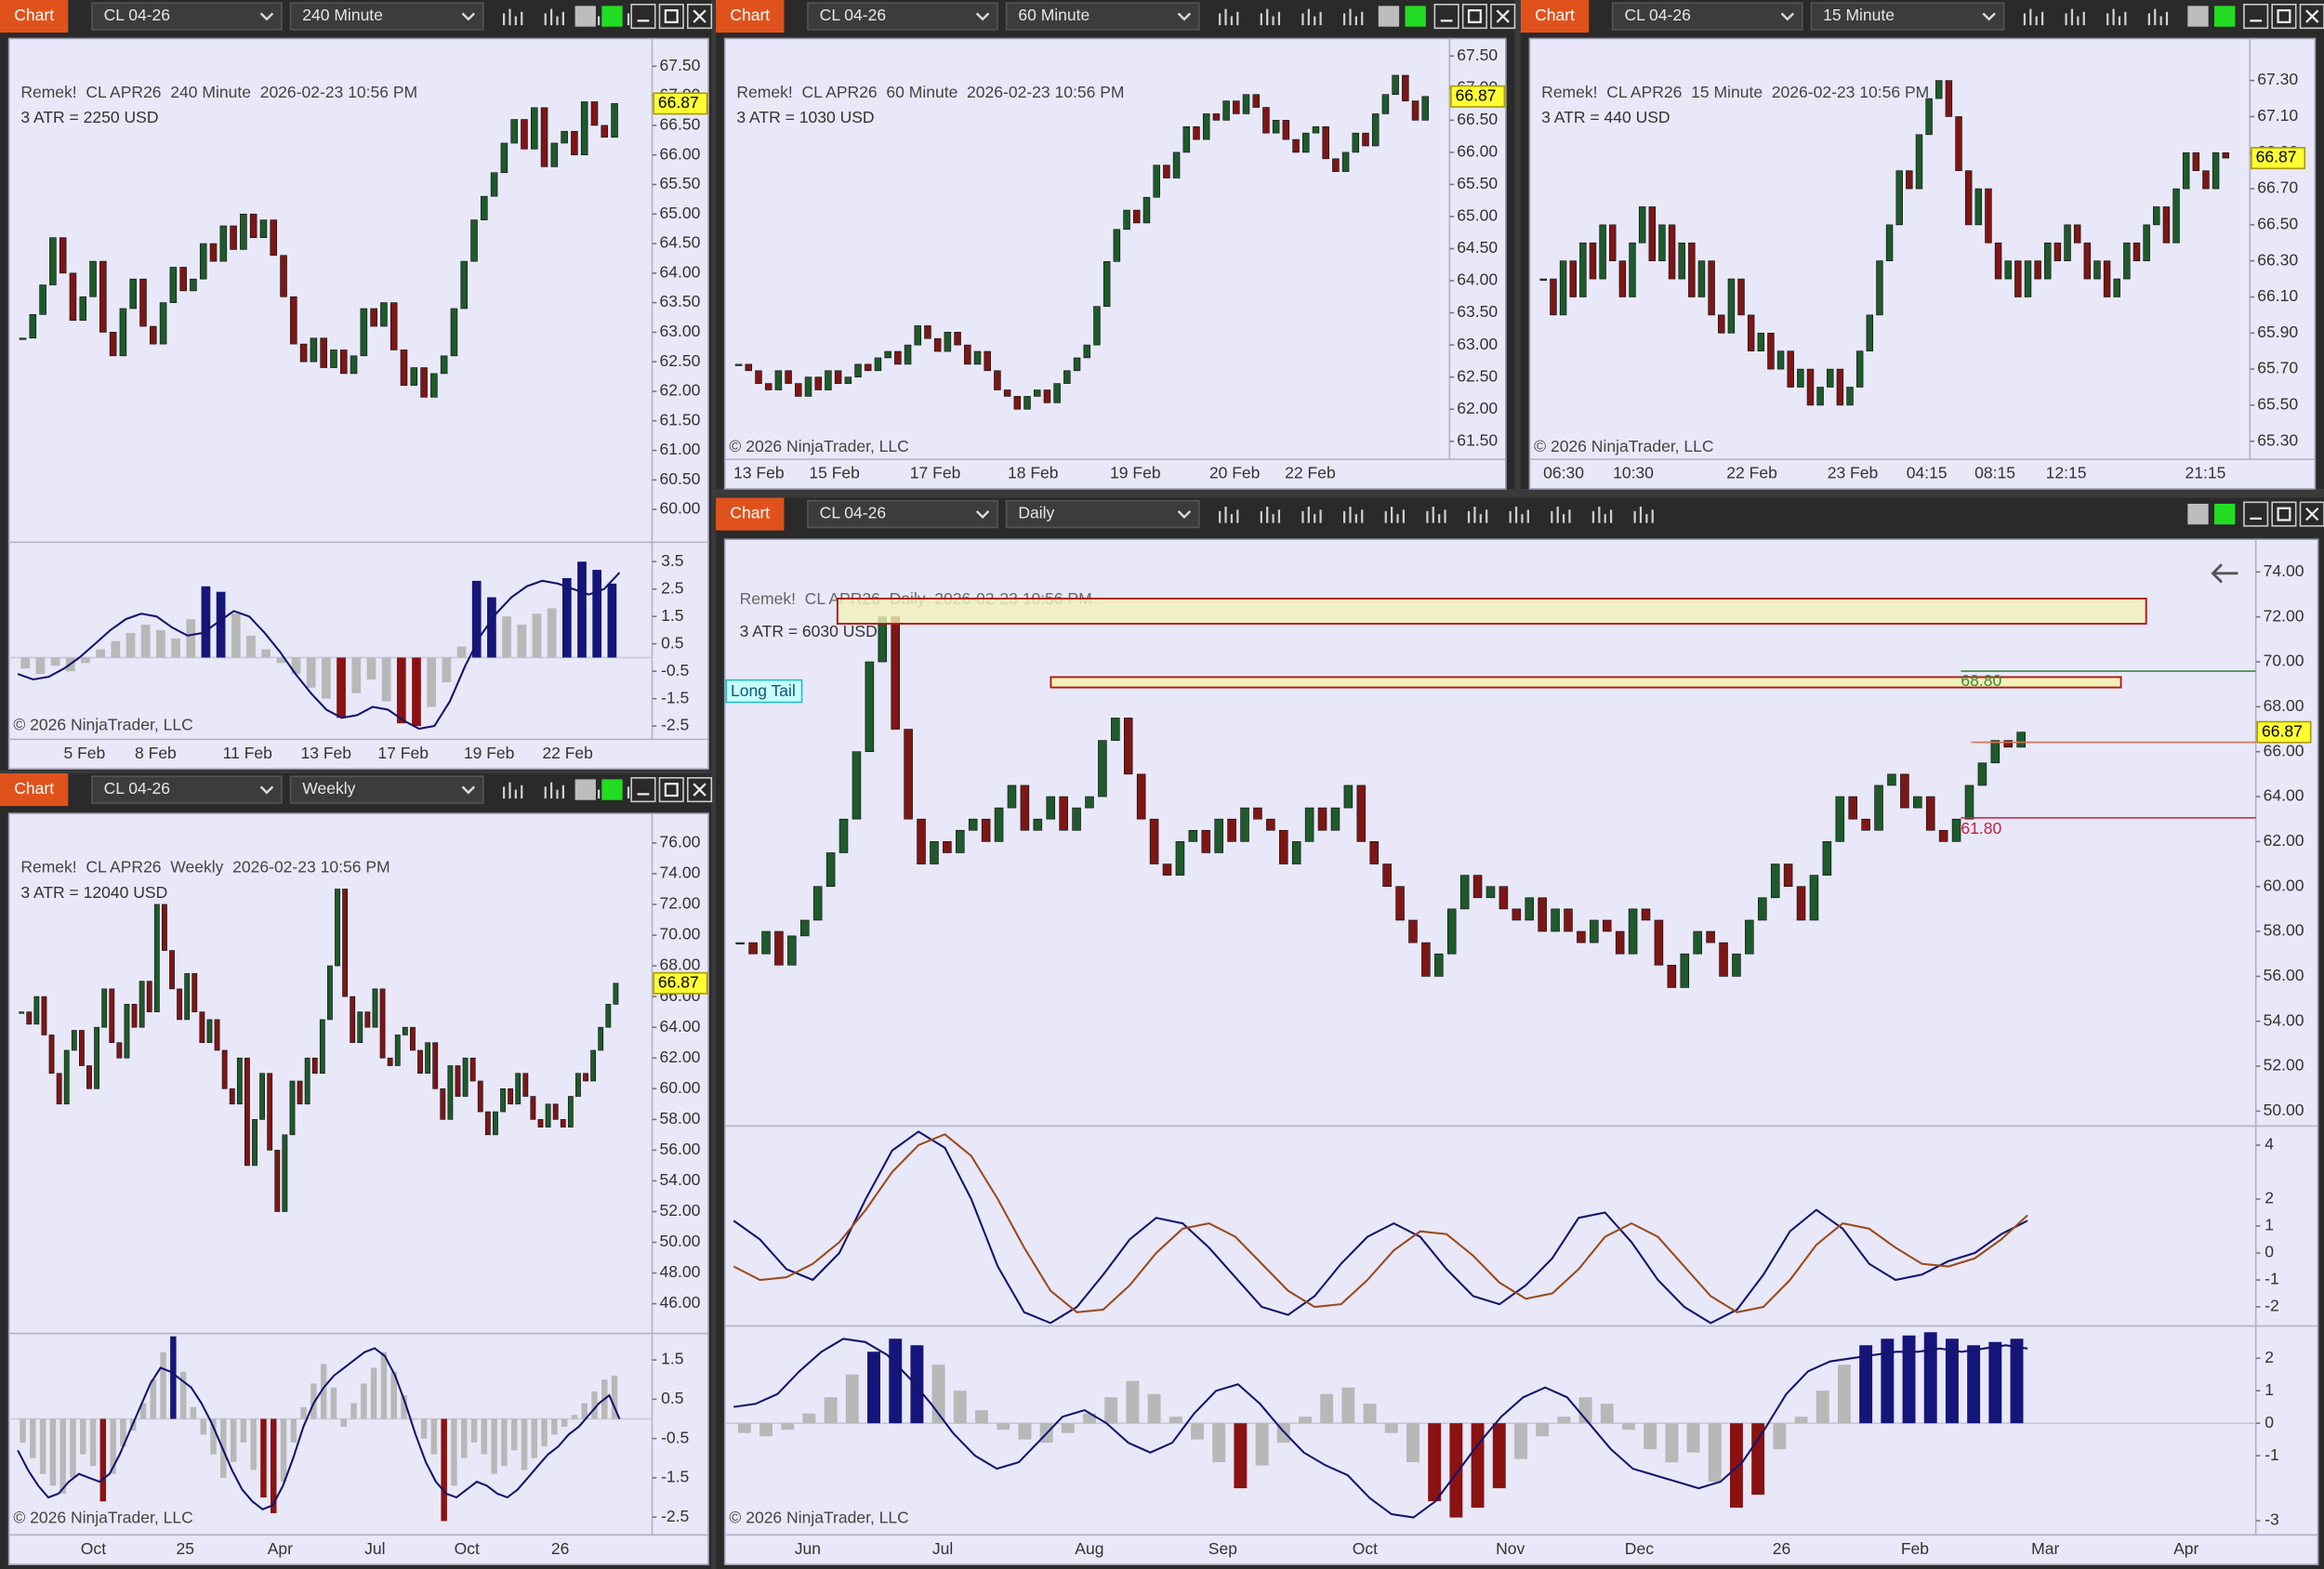 This screenshot has height=1569, width=2324. What do you see at coordinates (1477, 151) in the screenshot?
I see `price-tick-label: 66.00` at bounding box center [1477, 151].